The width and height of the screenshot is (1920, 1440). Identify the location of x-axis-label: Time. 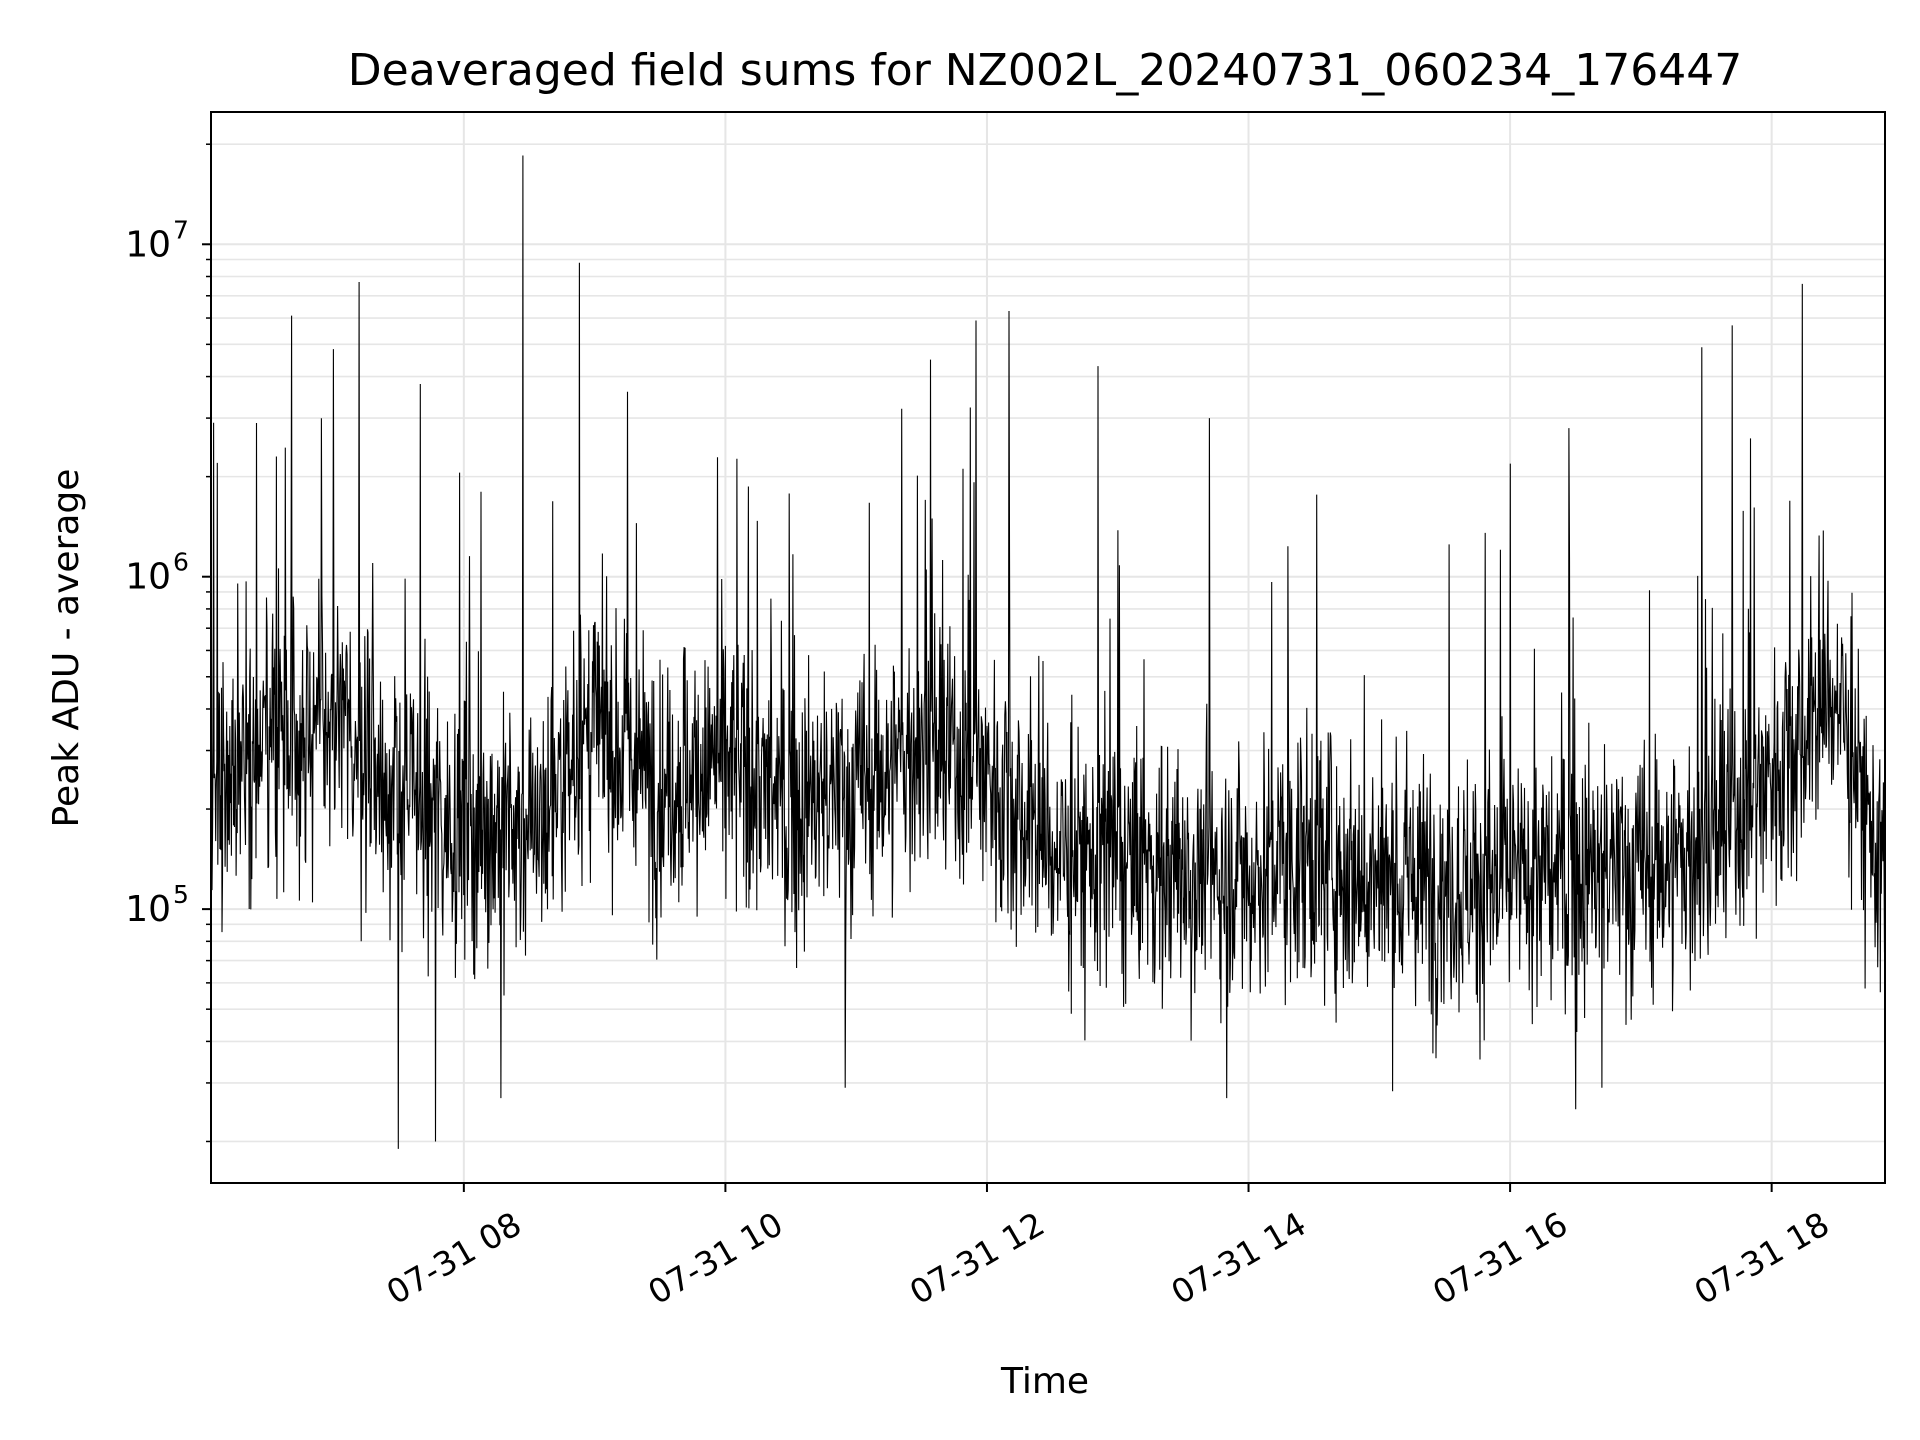
(1044, 1381).